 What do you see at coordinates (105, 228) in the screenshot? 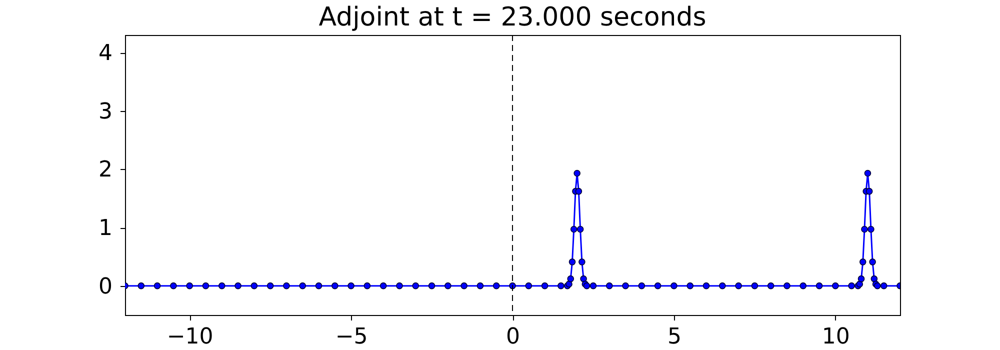
I see `y-tick-label: 1` at bounding box center [105, 228].